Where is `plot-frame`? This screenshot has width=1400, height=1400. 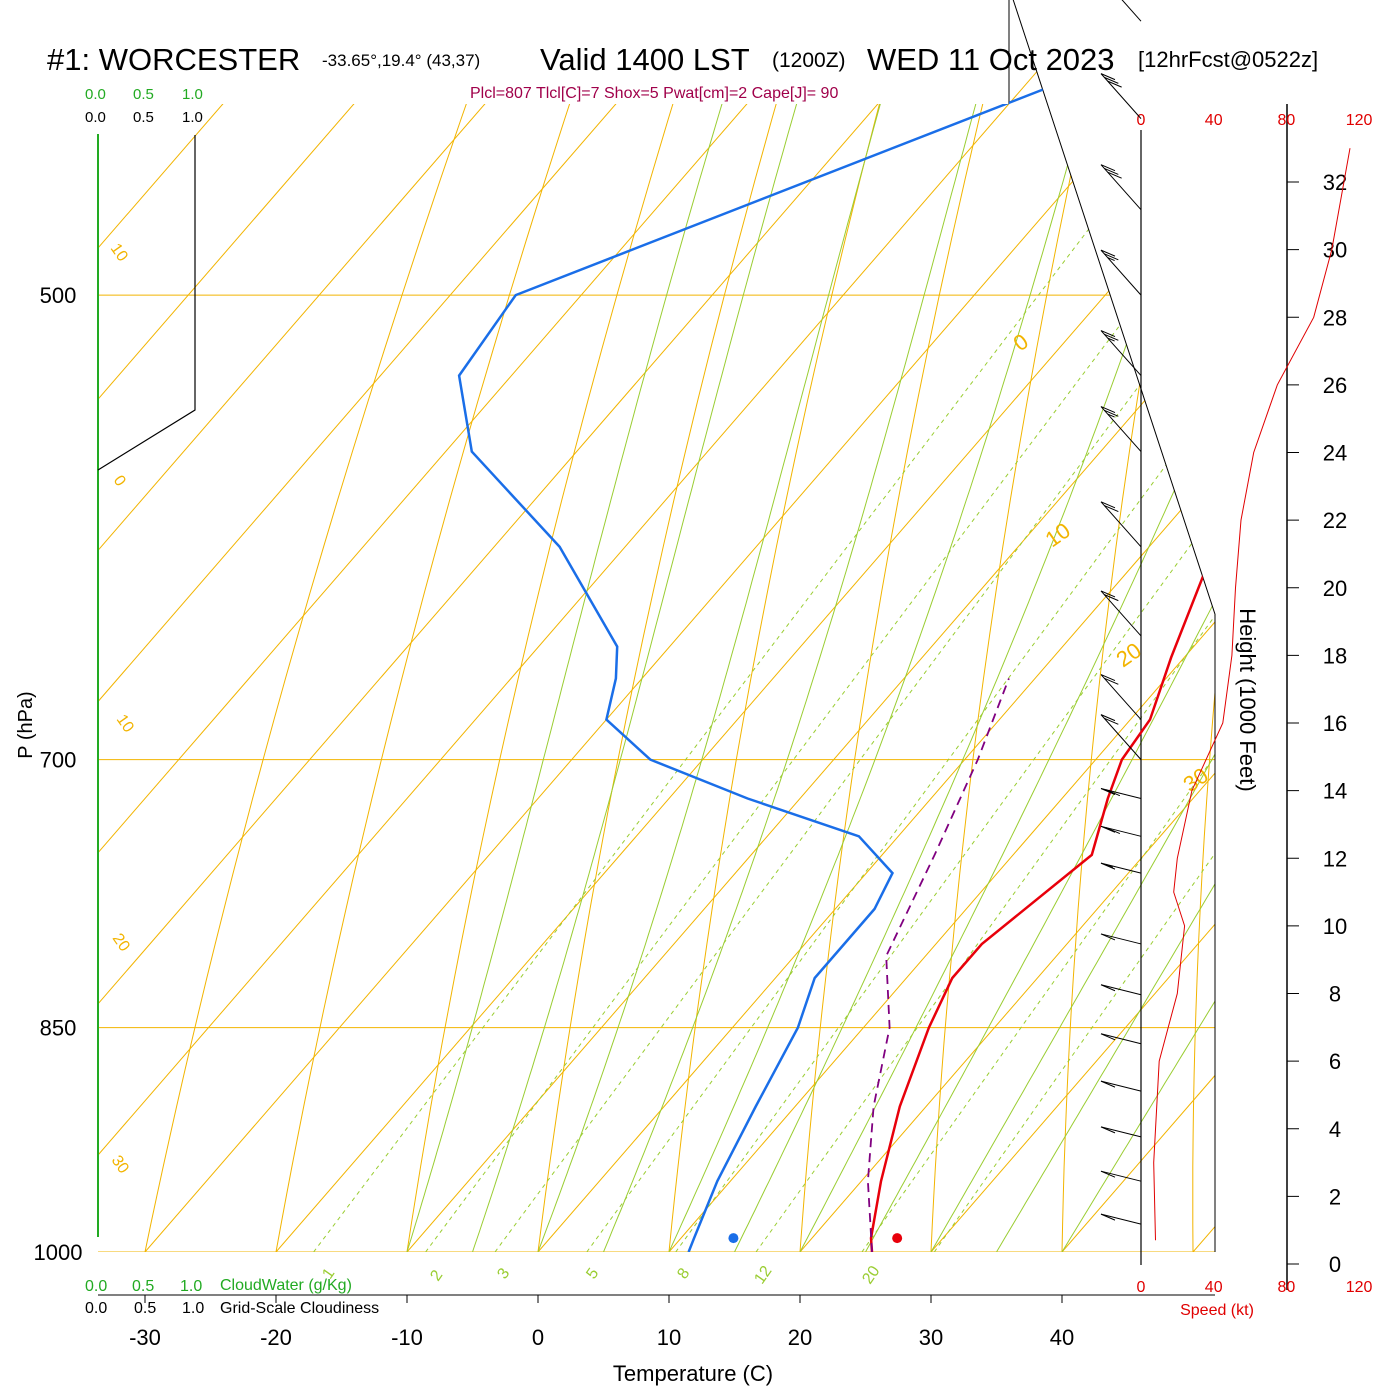
plot-frame is located at coordinates (1112, 626).